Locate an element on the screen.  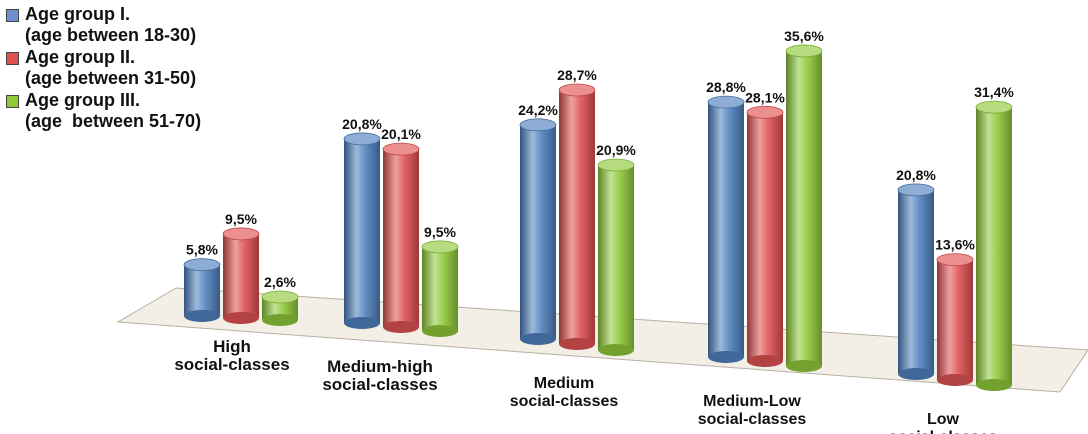
legend-item-age-group-2: Age group II. (age between 31-50) is located at coordinates (103, 68).